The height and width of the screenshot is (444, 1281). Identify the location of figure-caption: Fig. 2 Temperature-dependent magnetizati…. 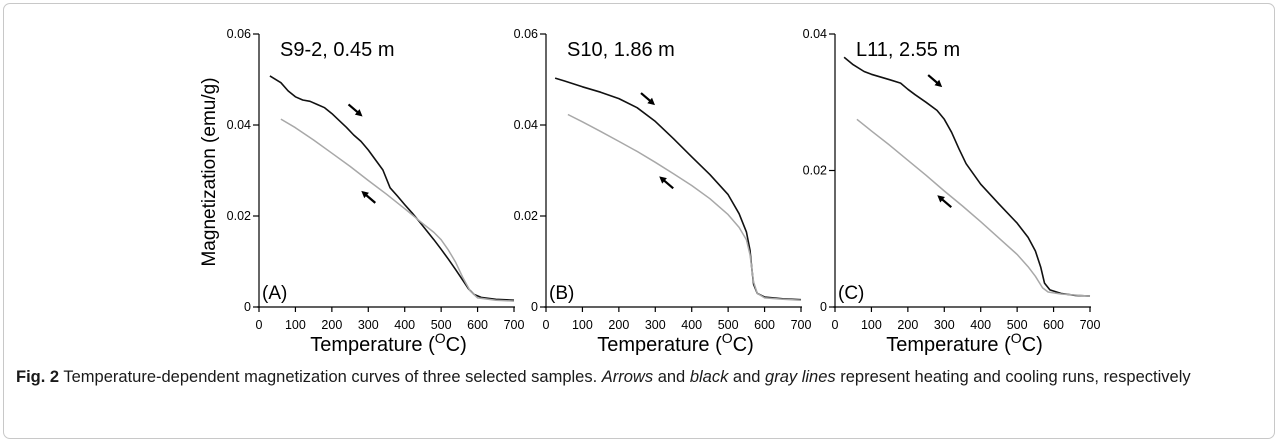
(633, 377).